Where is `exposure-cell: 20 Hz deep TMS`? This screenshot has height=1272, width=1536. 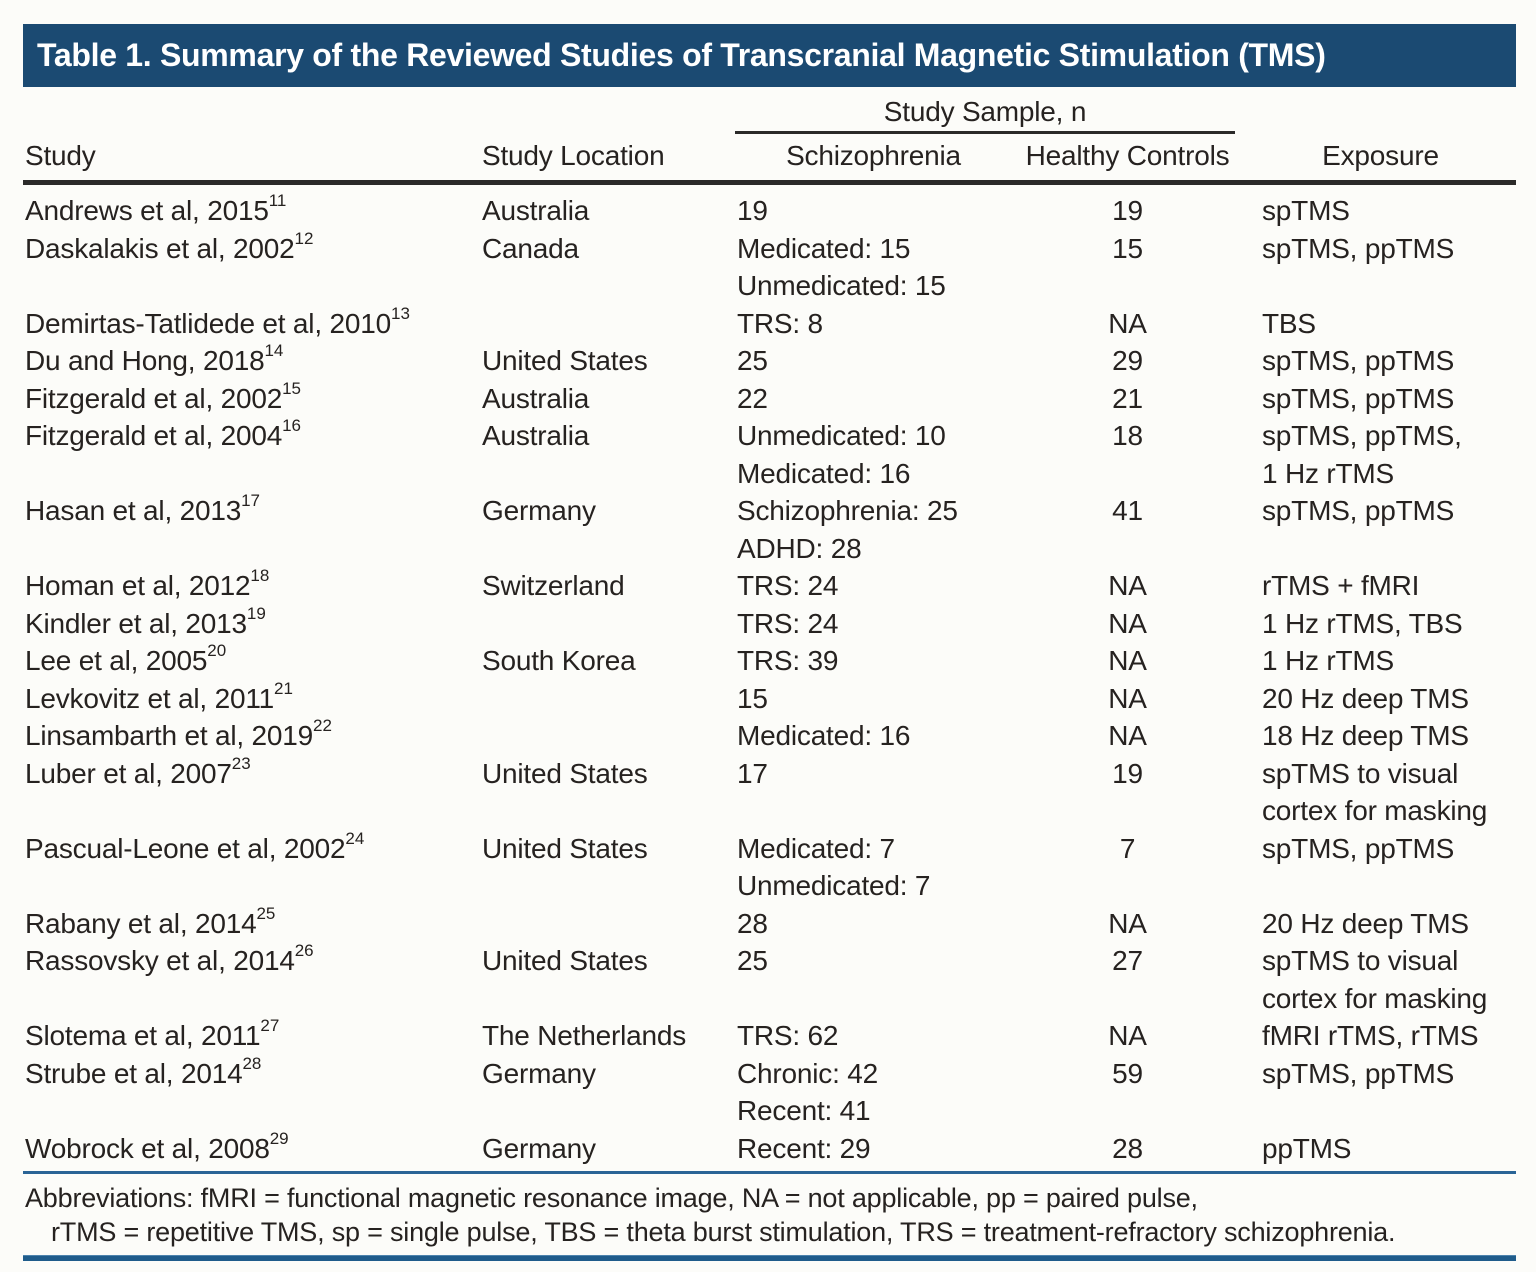
exposure-cell: 20 Hz deep TMS is located at coordinates (1365, 923).